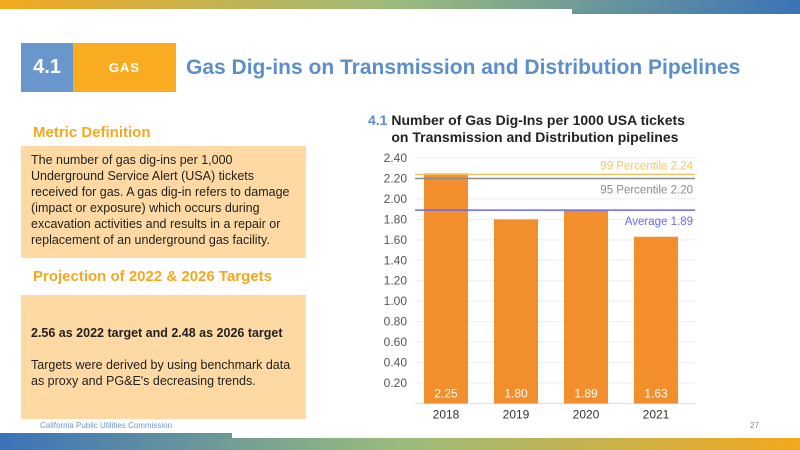  I want to click on page-number: 27, so click(754, 425).